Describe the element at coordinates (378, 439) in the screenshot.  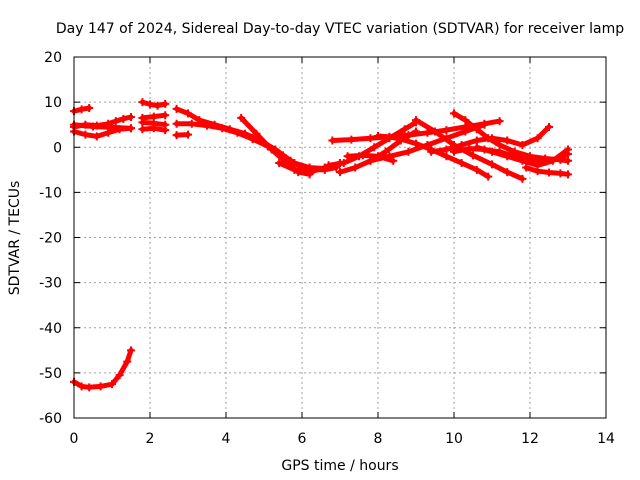
I see `x-tick-label: 8` at that location.